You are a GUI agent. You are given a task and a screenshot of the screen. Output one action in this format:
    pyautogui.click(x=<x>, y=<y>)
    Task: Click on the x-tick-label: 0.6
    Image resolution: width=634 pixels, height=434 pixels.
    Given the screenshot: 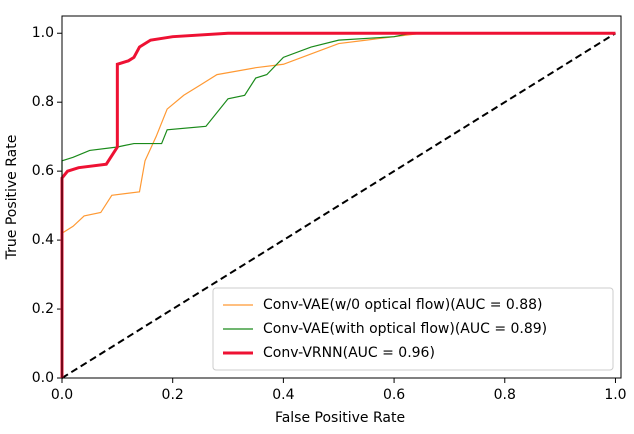 What is the action you would take?
    pyautogui.click(x=394, y=395)
    